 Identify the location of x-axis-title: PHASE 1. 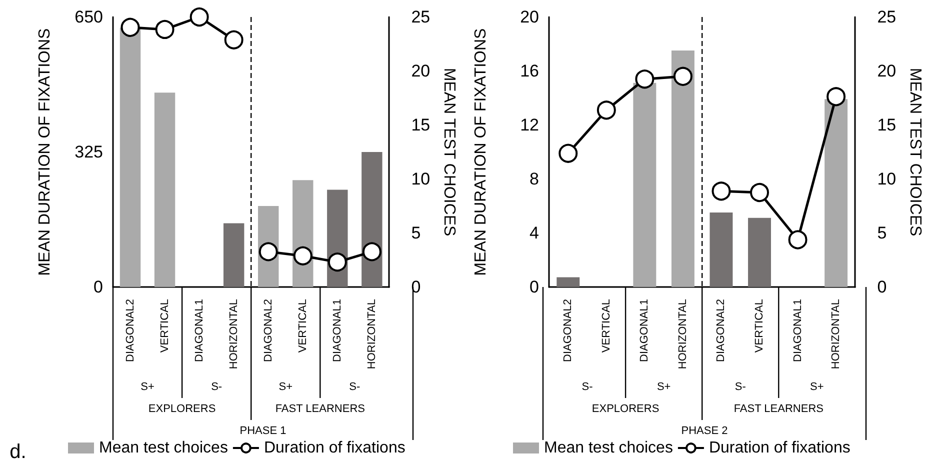
(263, 431).